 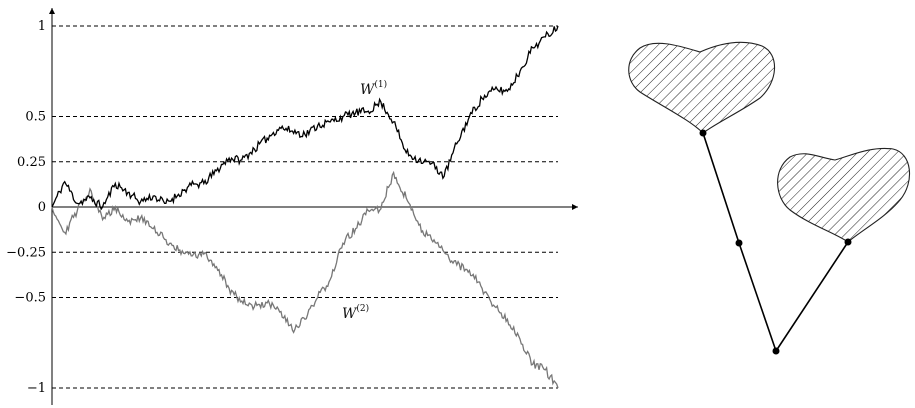 I want to click on right-attach-node, so click(x=848, y=242).